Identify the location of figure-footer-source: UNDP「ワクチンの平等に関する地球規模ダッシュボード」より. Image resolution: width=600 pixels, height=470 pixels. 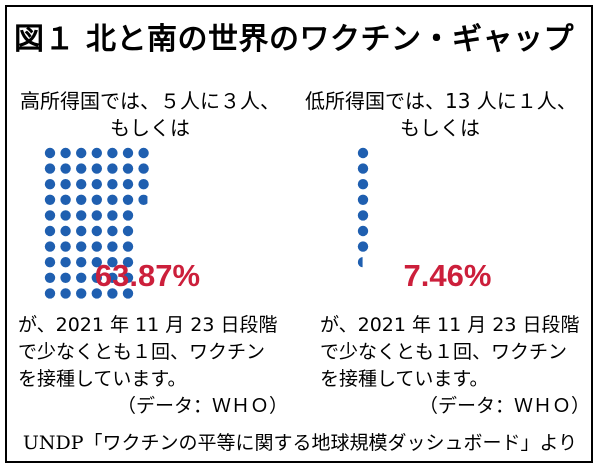
(300, 443).